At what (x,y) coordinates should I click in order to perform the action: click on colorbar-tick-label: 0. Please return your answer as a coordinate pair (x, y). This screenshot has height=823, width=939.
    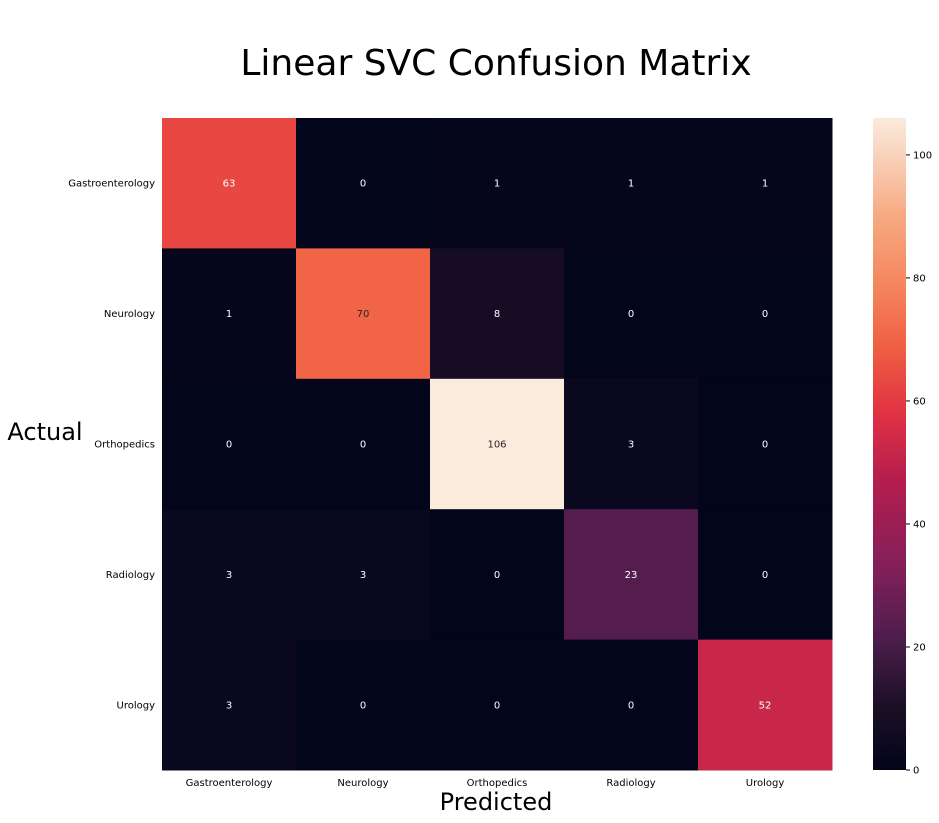
    Looking at the image, I should click on (916, 771).